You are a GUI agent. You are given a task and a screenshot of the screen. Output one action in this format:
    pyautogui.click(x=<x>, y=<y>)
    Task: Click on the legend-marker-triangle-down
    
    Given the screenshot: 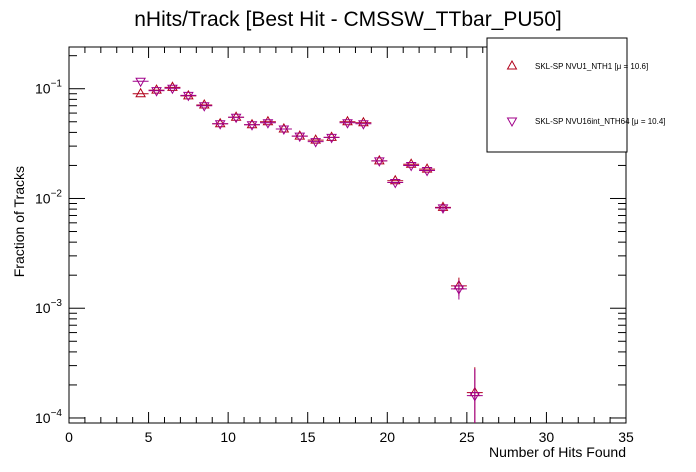 What is the action you would take?
    pyautogui.click(x=512, y=122)
    